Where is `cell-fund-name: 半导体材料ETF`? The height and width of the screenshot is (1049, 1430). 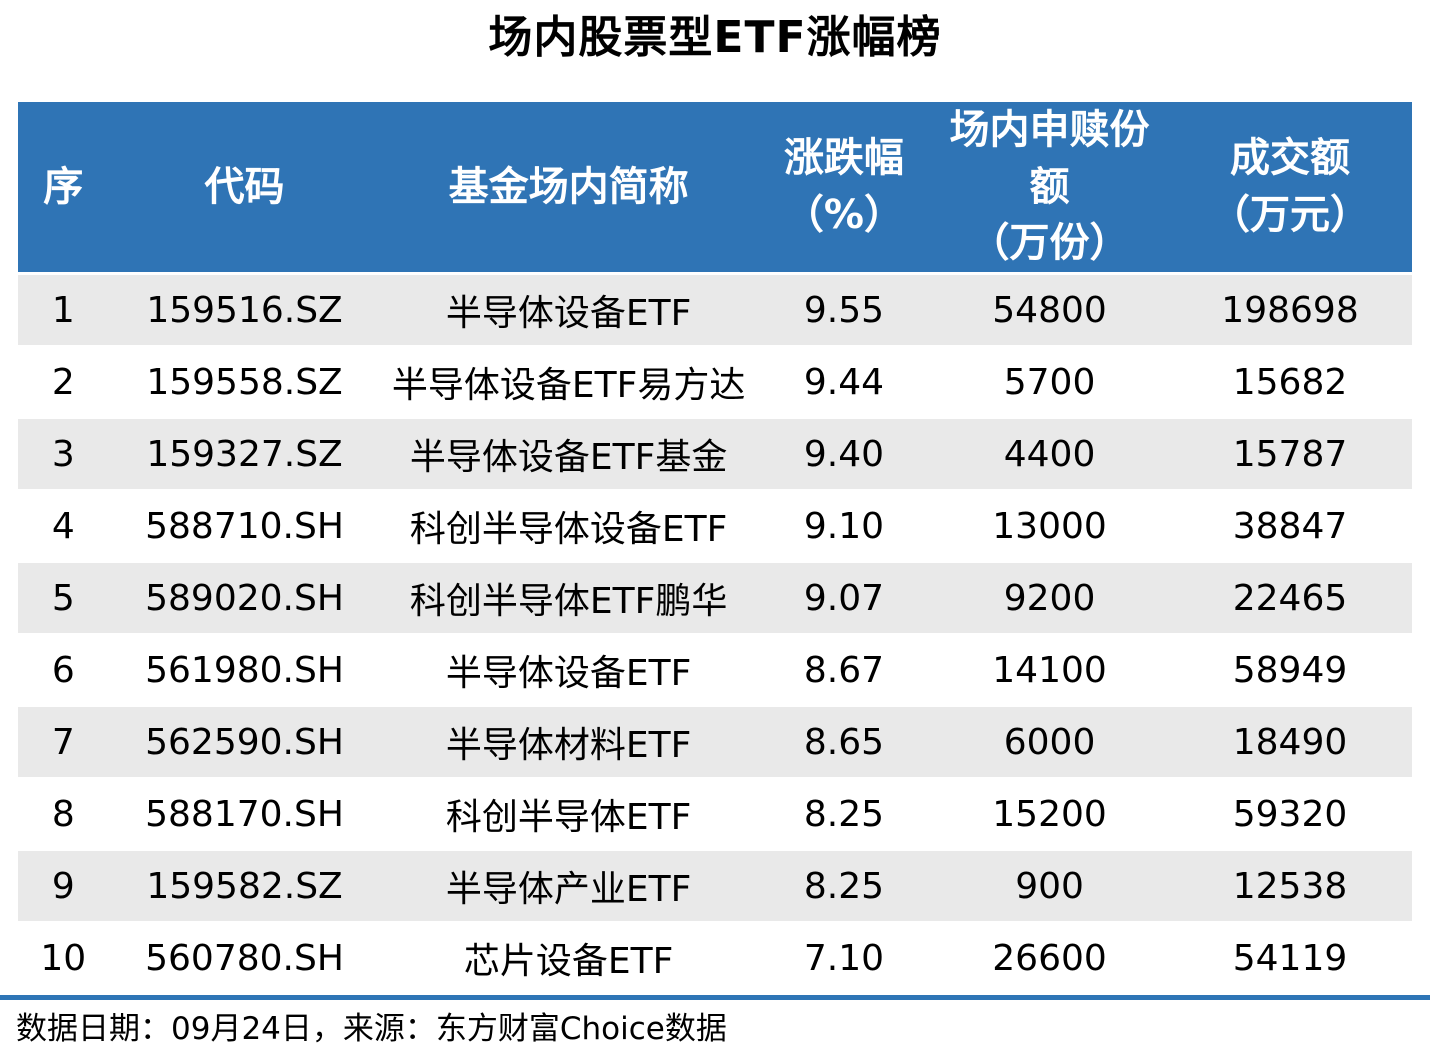
cell-fund-name: 半导体材料ETF is located at coordinates (568, 743).